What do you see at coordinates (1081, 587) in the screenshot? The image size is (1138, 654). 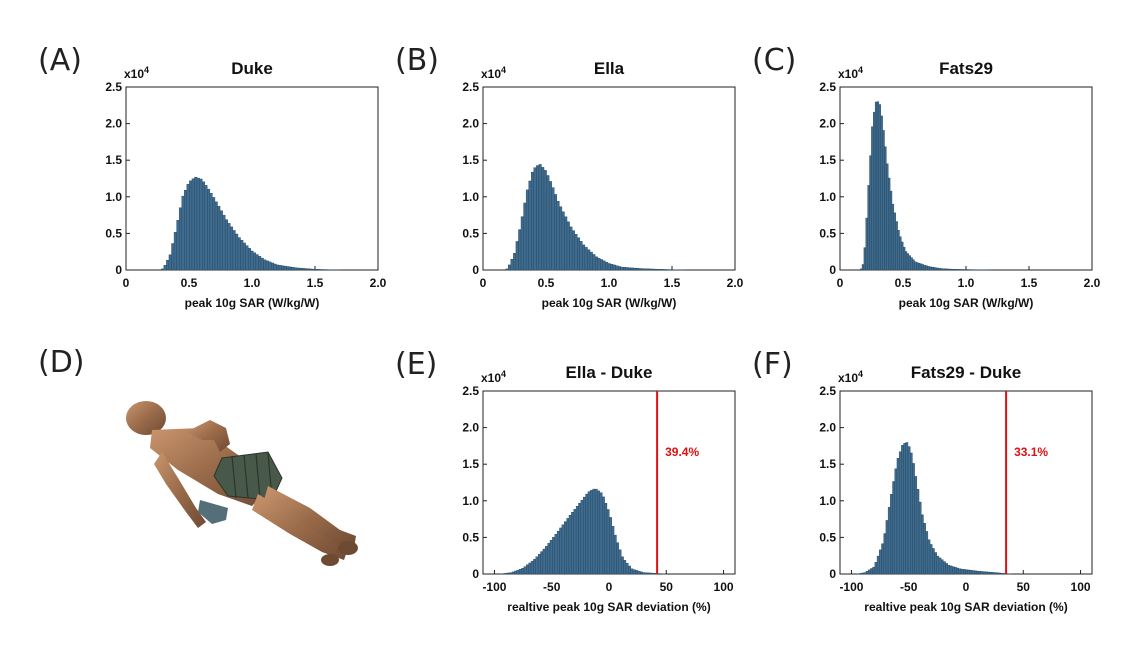 I see `x-tick-label: 100` at bounding box center [1081, 587].